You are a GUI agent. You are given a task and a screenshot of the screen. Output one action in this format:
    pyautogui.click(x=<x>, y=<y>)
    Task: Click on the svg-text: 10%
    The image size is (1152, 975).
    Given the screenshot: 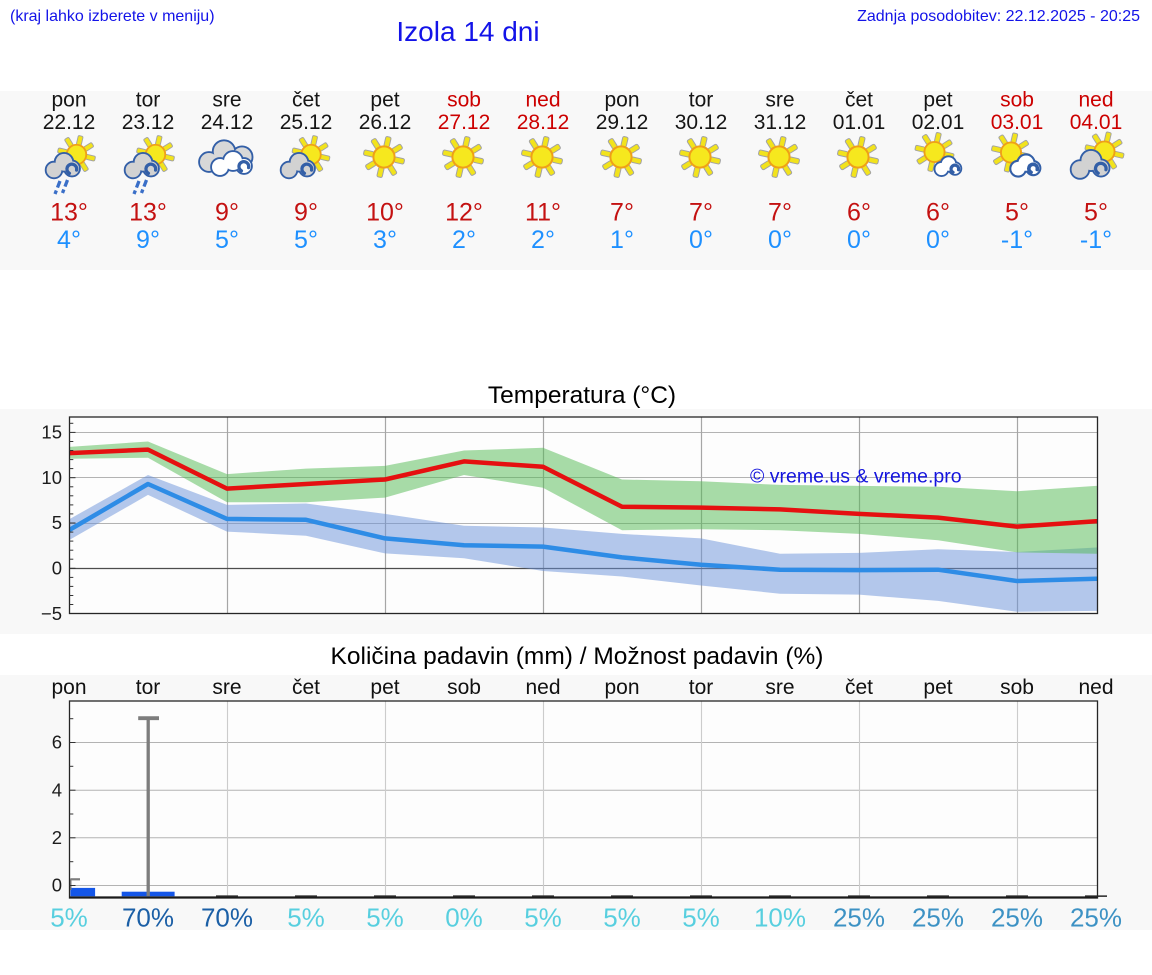 What is the action you would take?
    pyautogui.click(x=780, y=917)
    